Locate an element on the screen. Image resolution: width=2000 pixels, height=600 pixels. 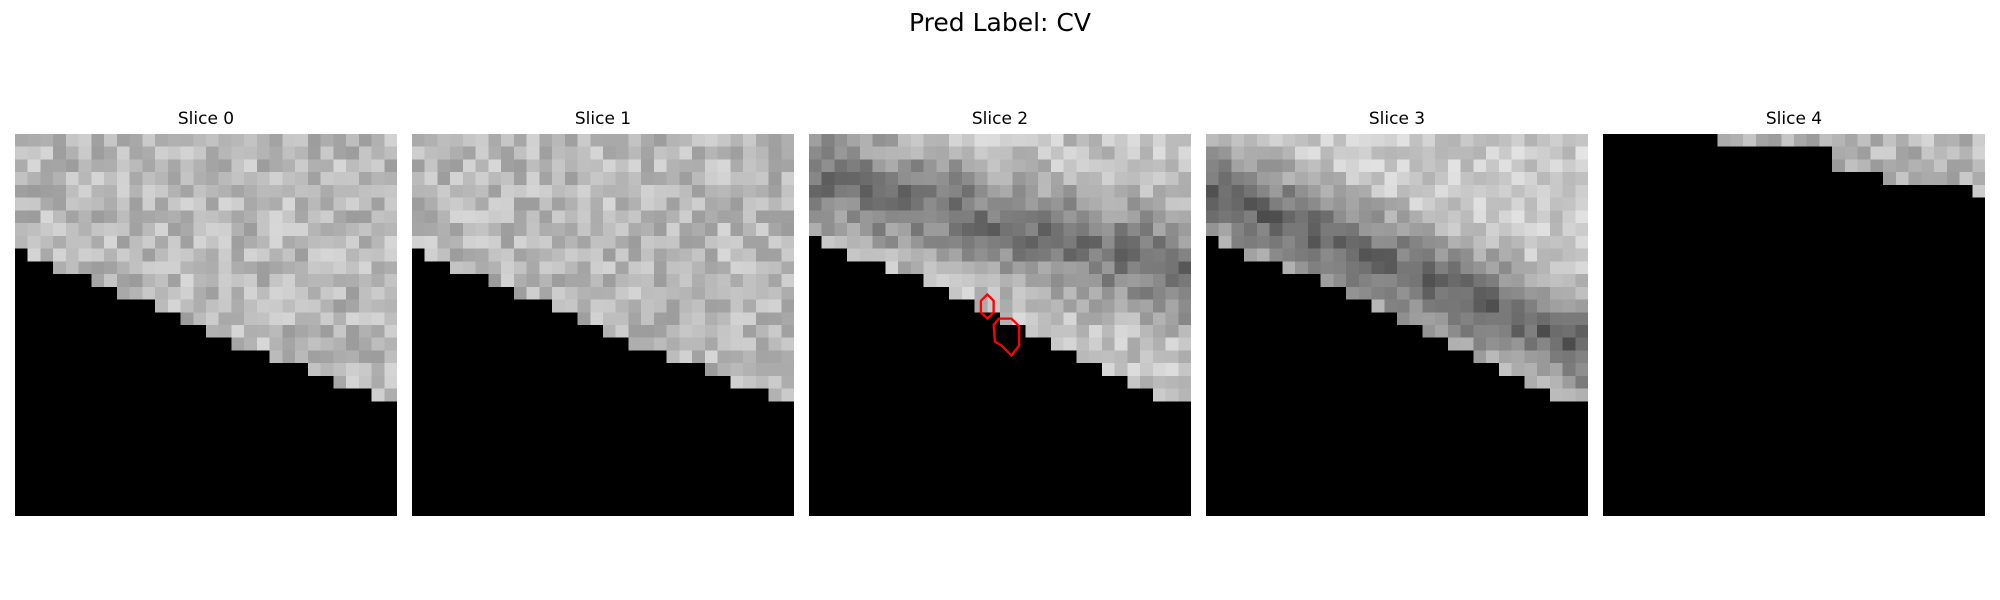
slice-2-image is located at coordinates (1000, 325).